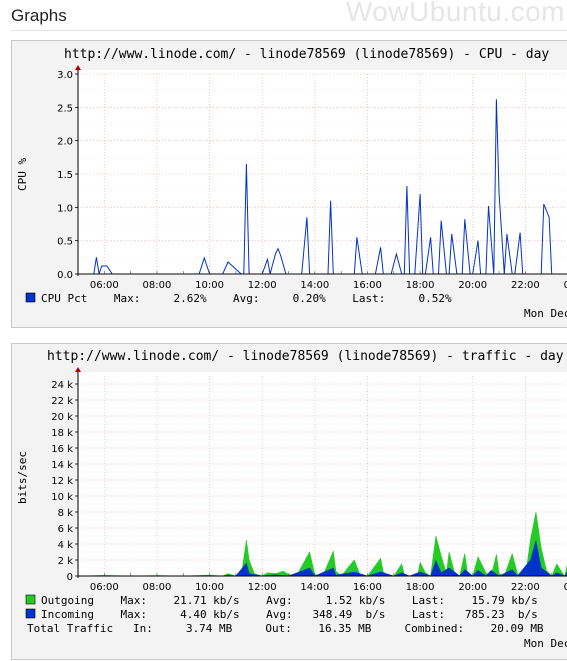 Image resolution: width=567 pixels, height=661 pixels. I want to click on y-tick-label: 10 k, so click(62, 497).